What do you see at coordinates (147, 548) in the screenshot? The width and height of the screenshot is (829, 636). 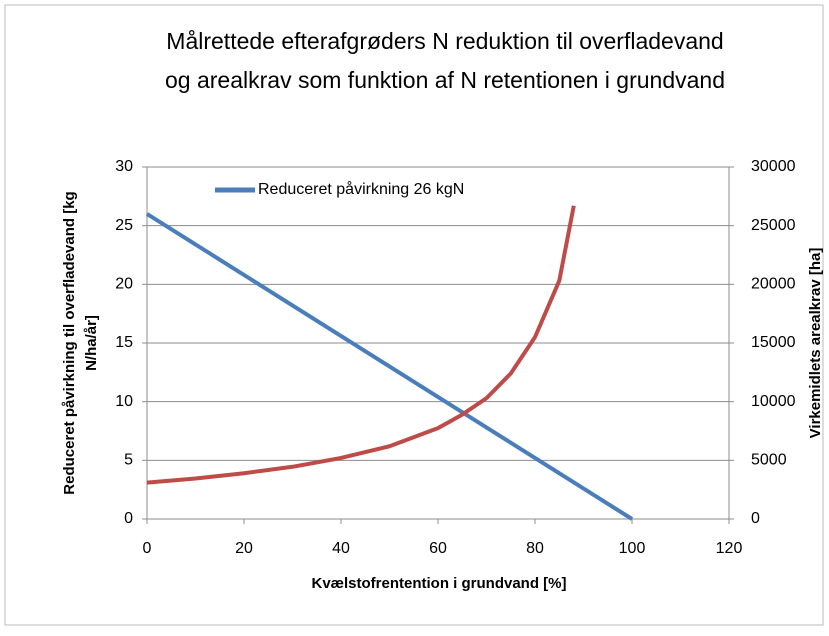 I see `x-tick-label: 0` at bounding box center [147, 548].